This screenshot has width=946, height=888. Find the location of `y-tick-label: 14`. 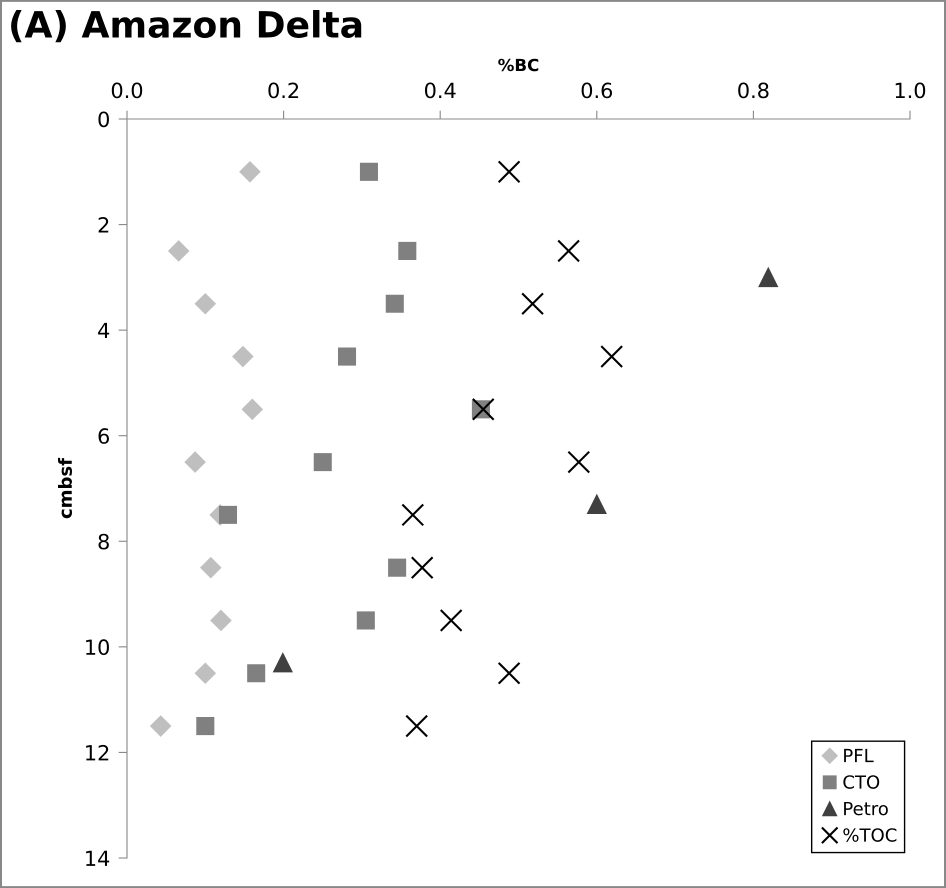

y-tick-label: 14 is located at coordinates (98, 858).